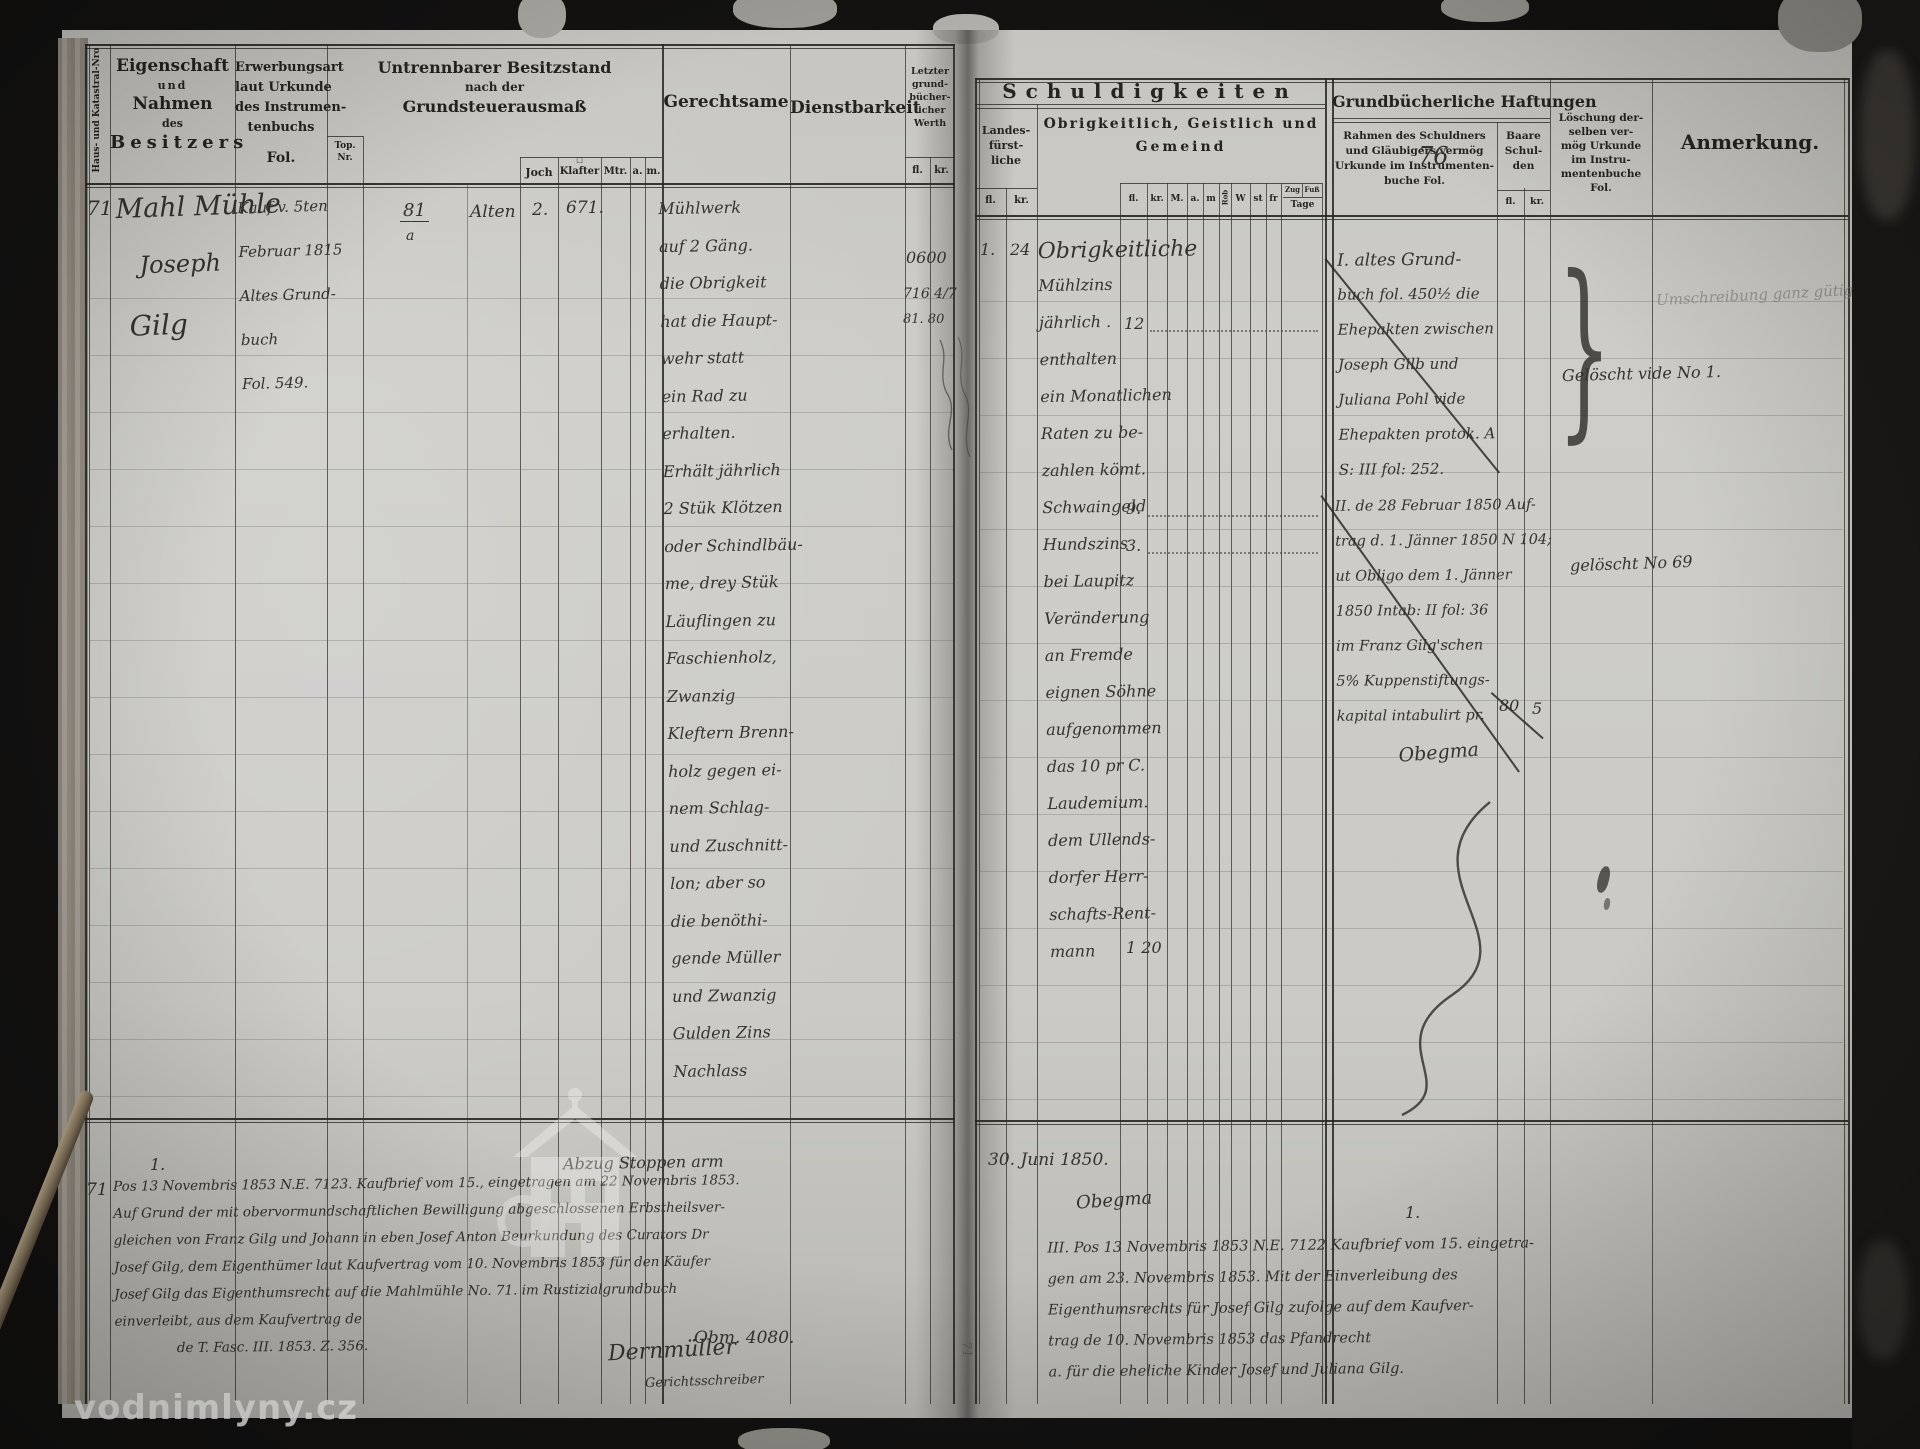 The image size is (1920, 1449). Describe the element at coordinates (540, 210) in the screenshot. I see `entry-joch: 2.` at that location.